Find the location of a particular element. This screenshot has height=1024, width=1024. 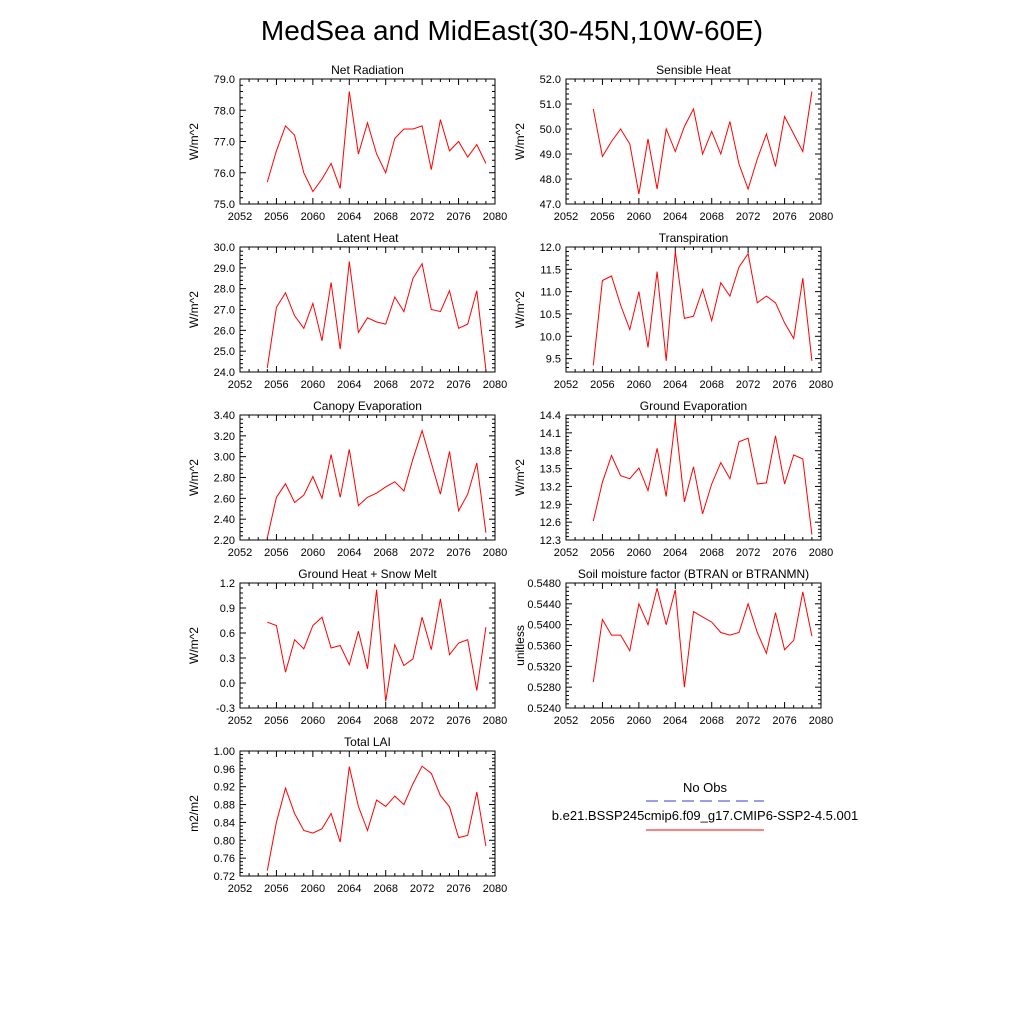

y-tick-label: 51.0 is located at coordinates (550, 105).